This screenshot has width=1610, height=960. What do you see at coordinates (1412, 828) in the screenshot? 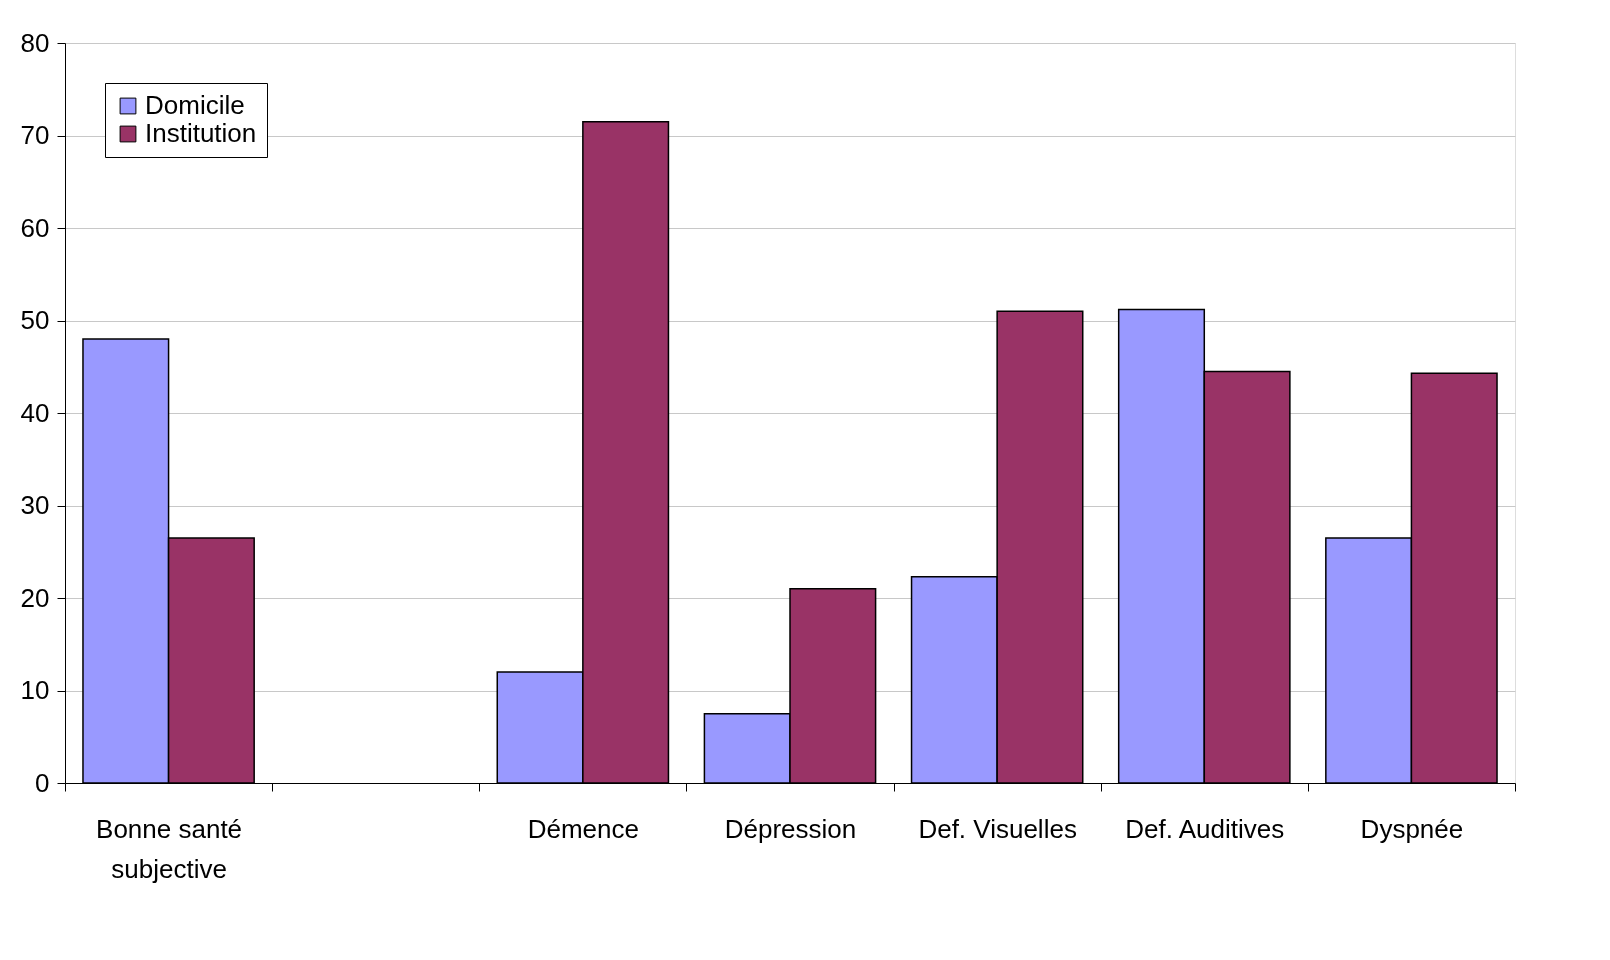
I see `x-tick-label: Dyspnée` at bounding box center [1412, 828].